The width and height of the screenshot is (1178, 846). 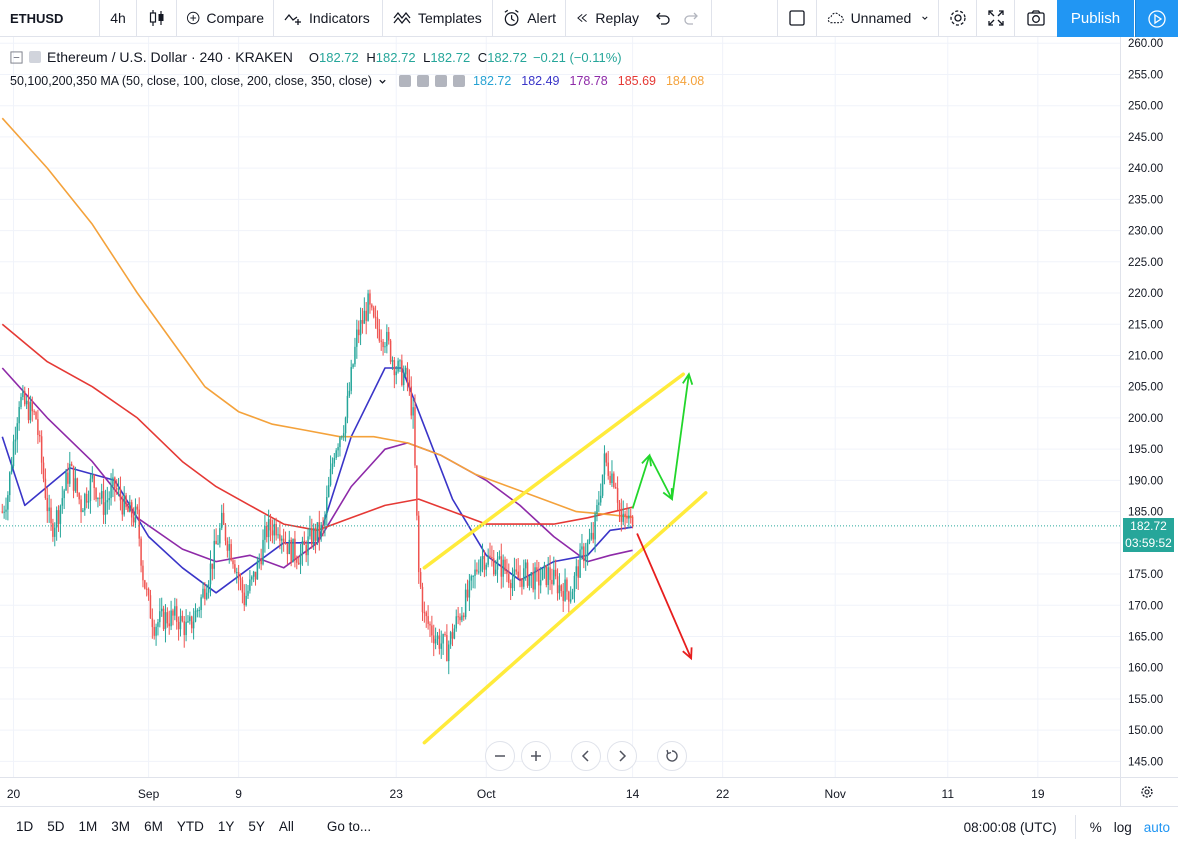 What do you see at coordinates (500, 756) in the screenshot?
I see `zoom-out-button` at bounding box center [500, 756].